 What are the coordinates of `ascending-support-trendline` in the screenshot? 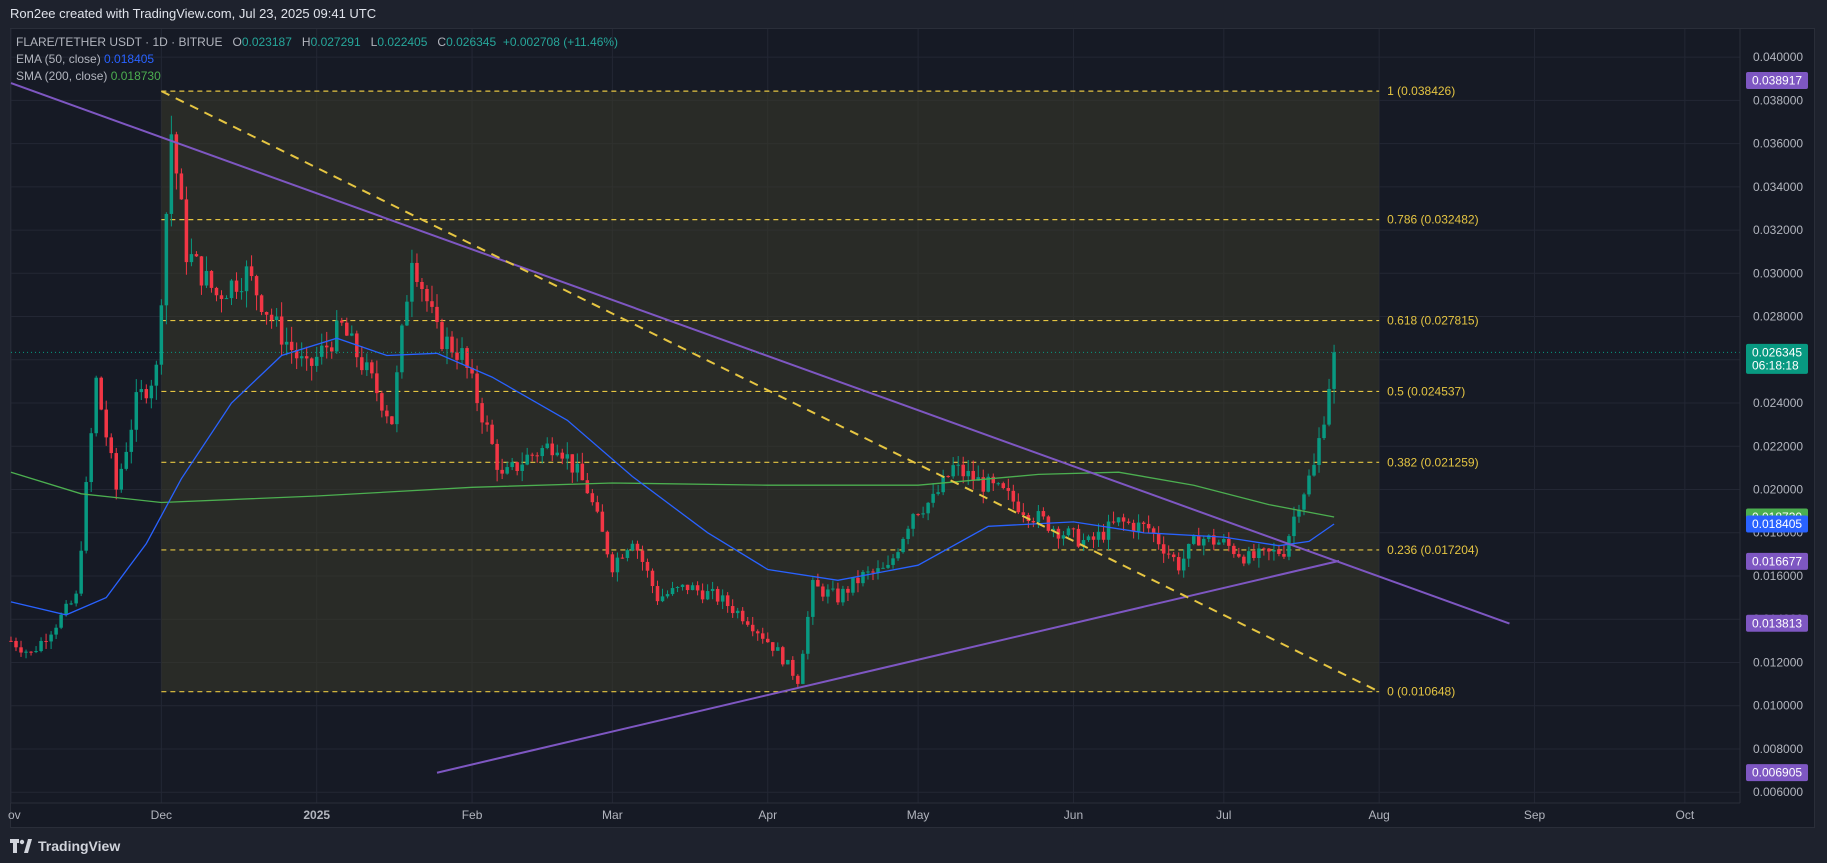 It's located at (888, 666).